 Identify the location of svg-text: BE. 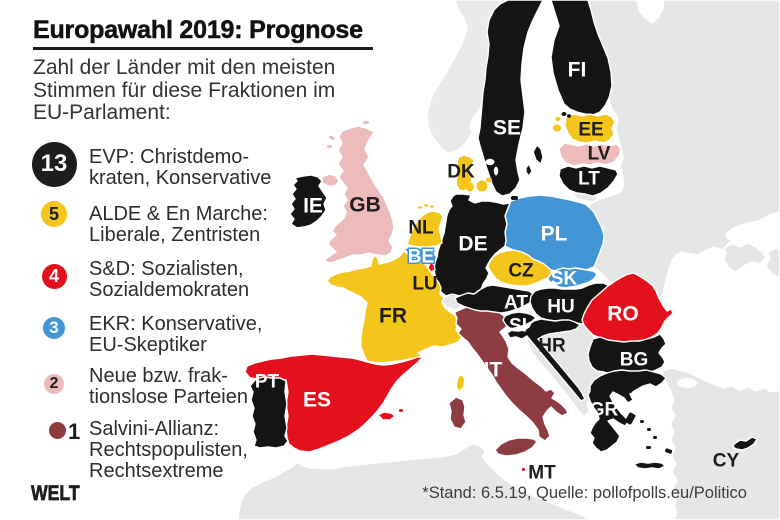
(421, 257).